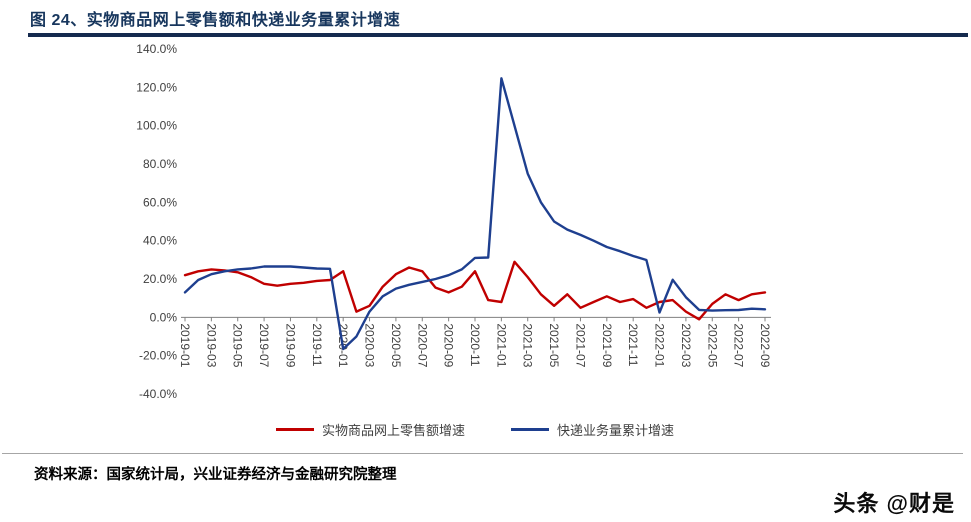 The width and height of the screenshot is (971, 522). Describe the element at coordinates (501, 345) in the screenshot. I see `x-tick-label: 2021-01` at that location.